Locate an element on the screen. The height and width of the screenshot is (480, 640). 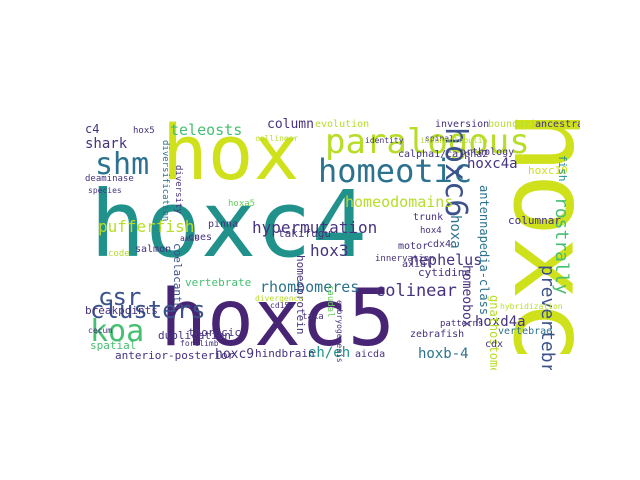
word-csr: csr is located at coordinates (120, 297).